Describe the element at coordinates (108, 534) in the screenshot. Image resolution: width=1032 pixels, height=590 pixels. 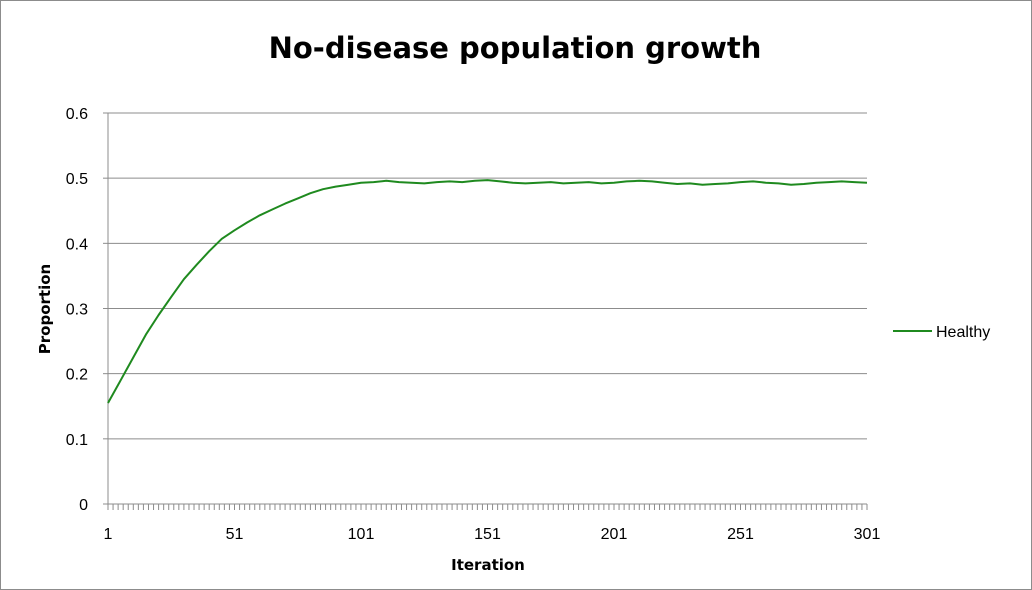
I see `x-tick-label: 1` at that location.